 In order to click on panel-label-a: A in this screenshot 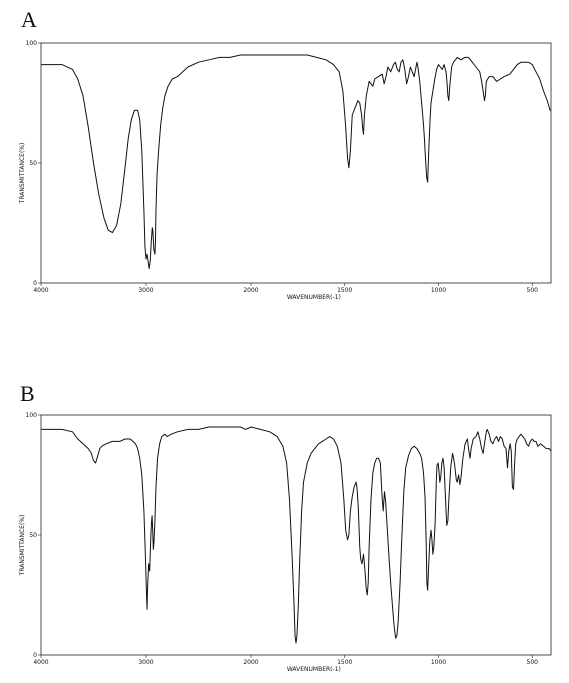, I will do `click(29, 19)`.